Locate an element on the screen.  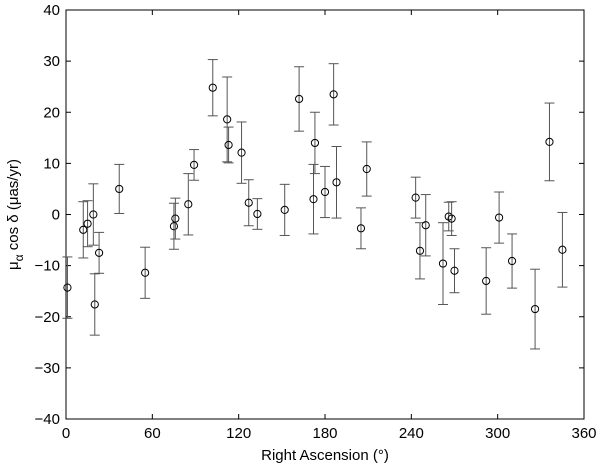
y-tick-label: 40 is located at coordinates (51, 10).